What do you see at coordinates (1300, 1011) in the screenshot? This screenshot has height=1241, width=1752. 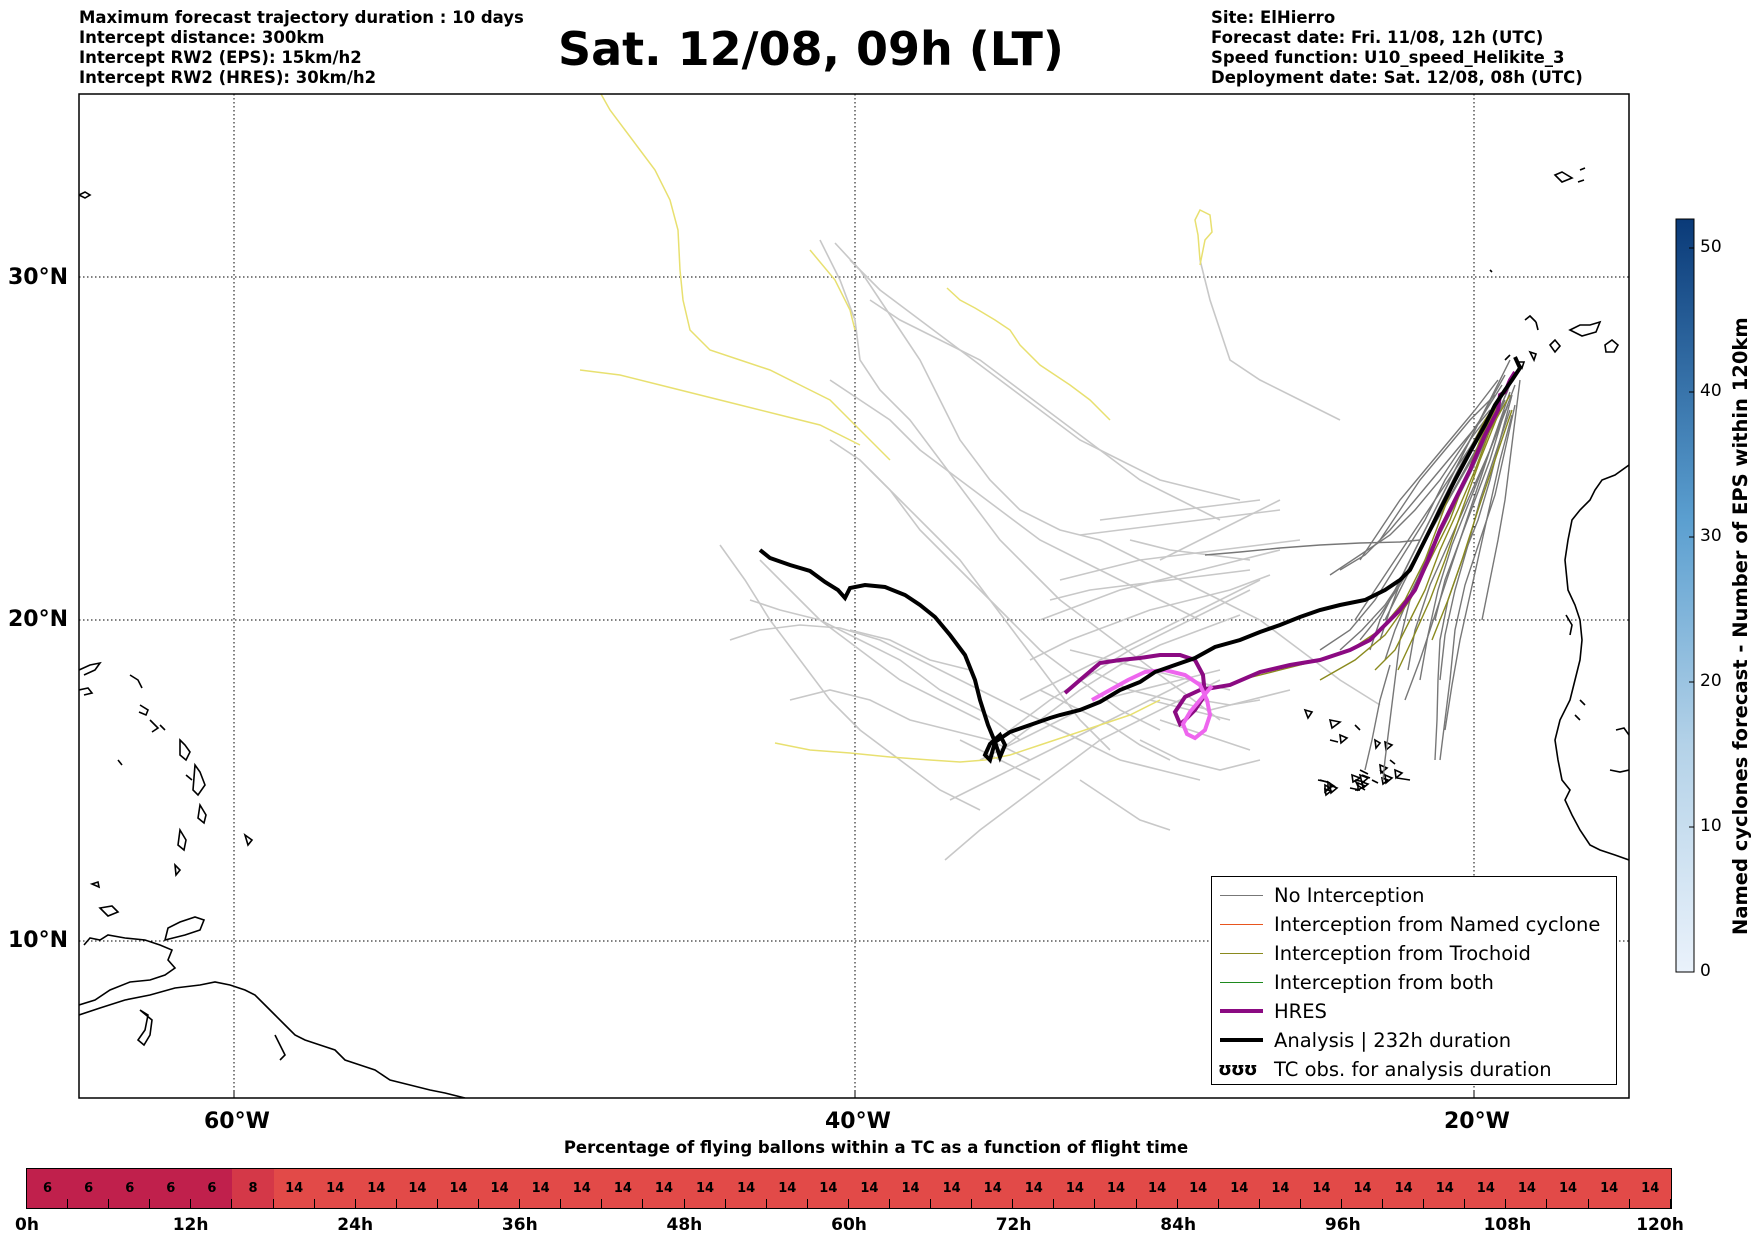 I see `legend-label: HRES` at bounding box center [1300, 1011].